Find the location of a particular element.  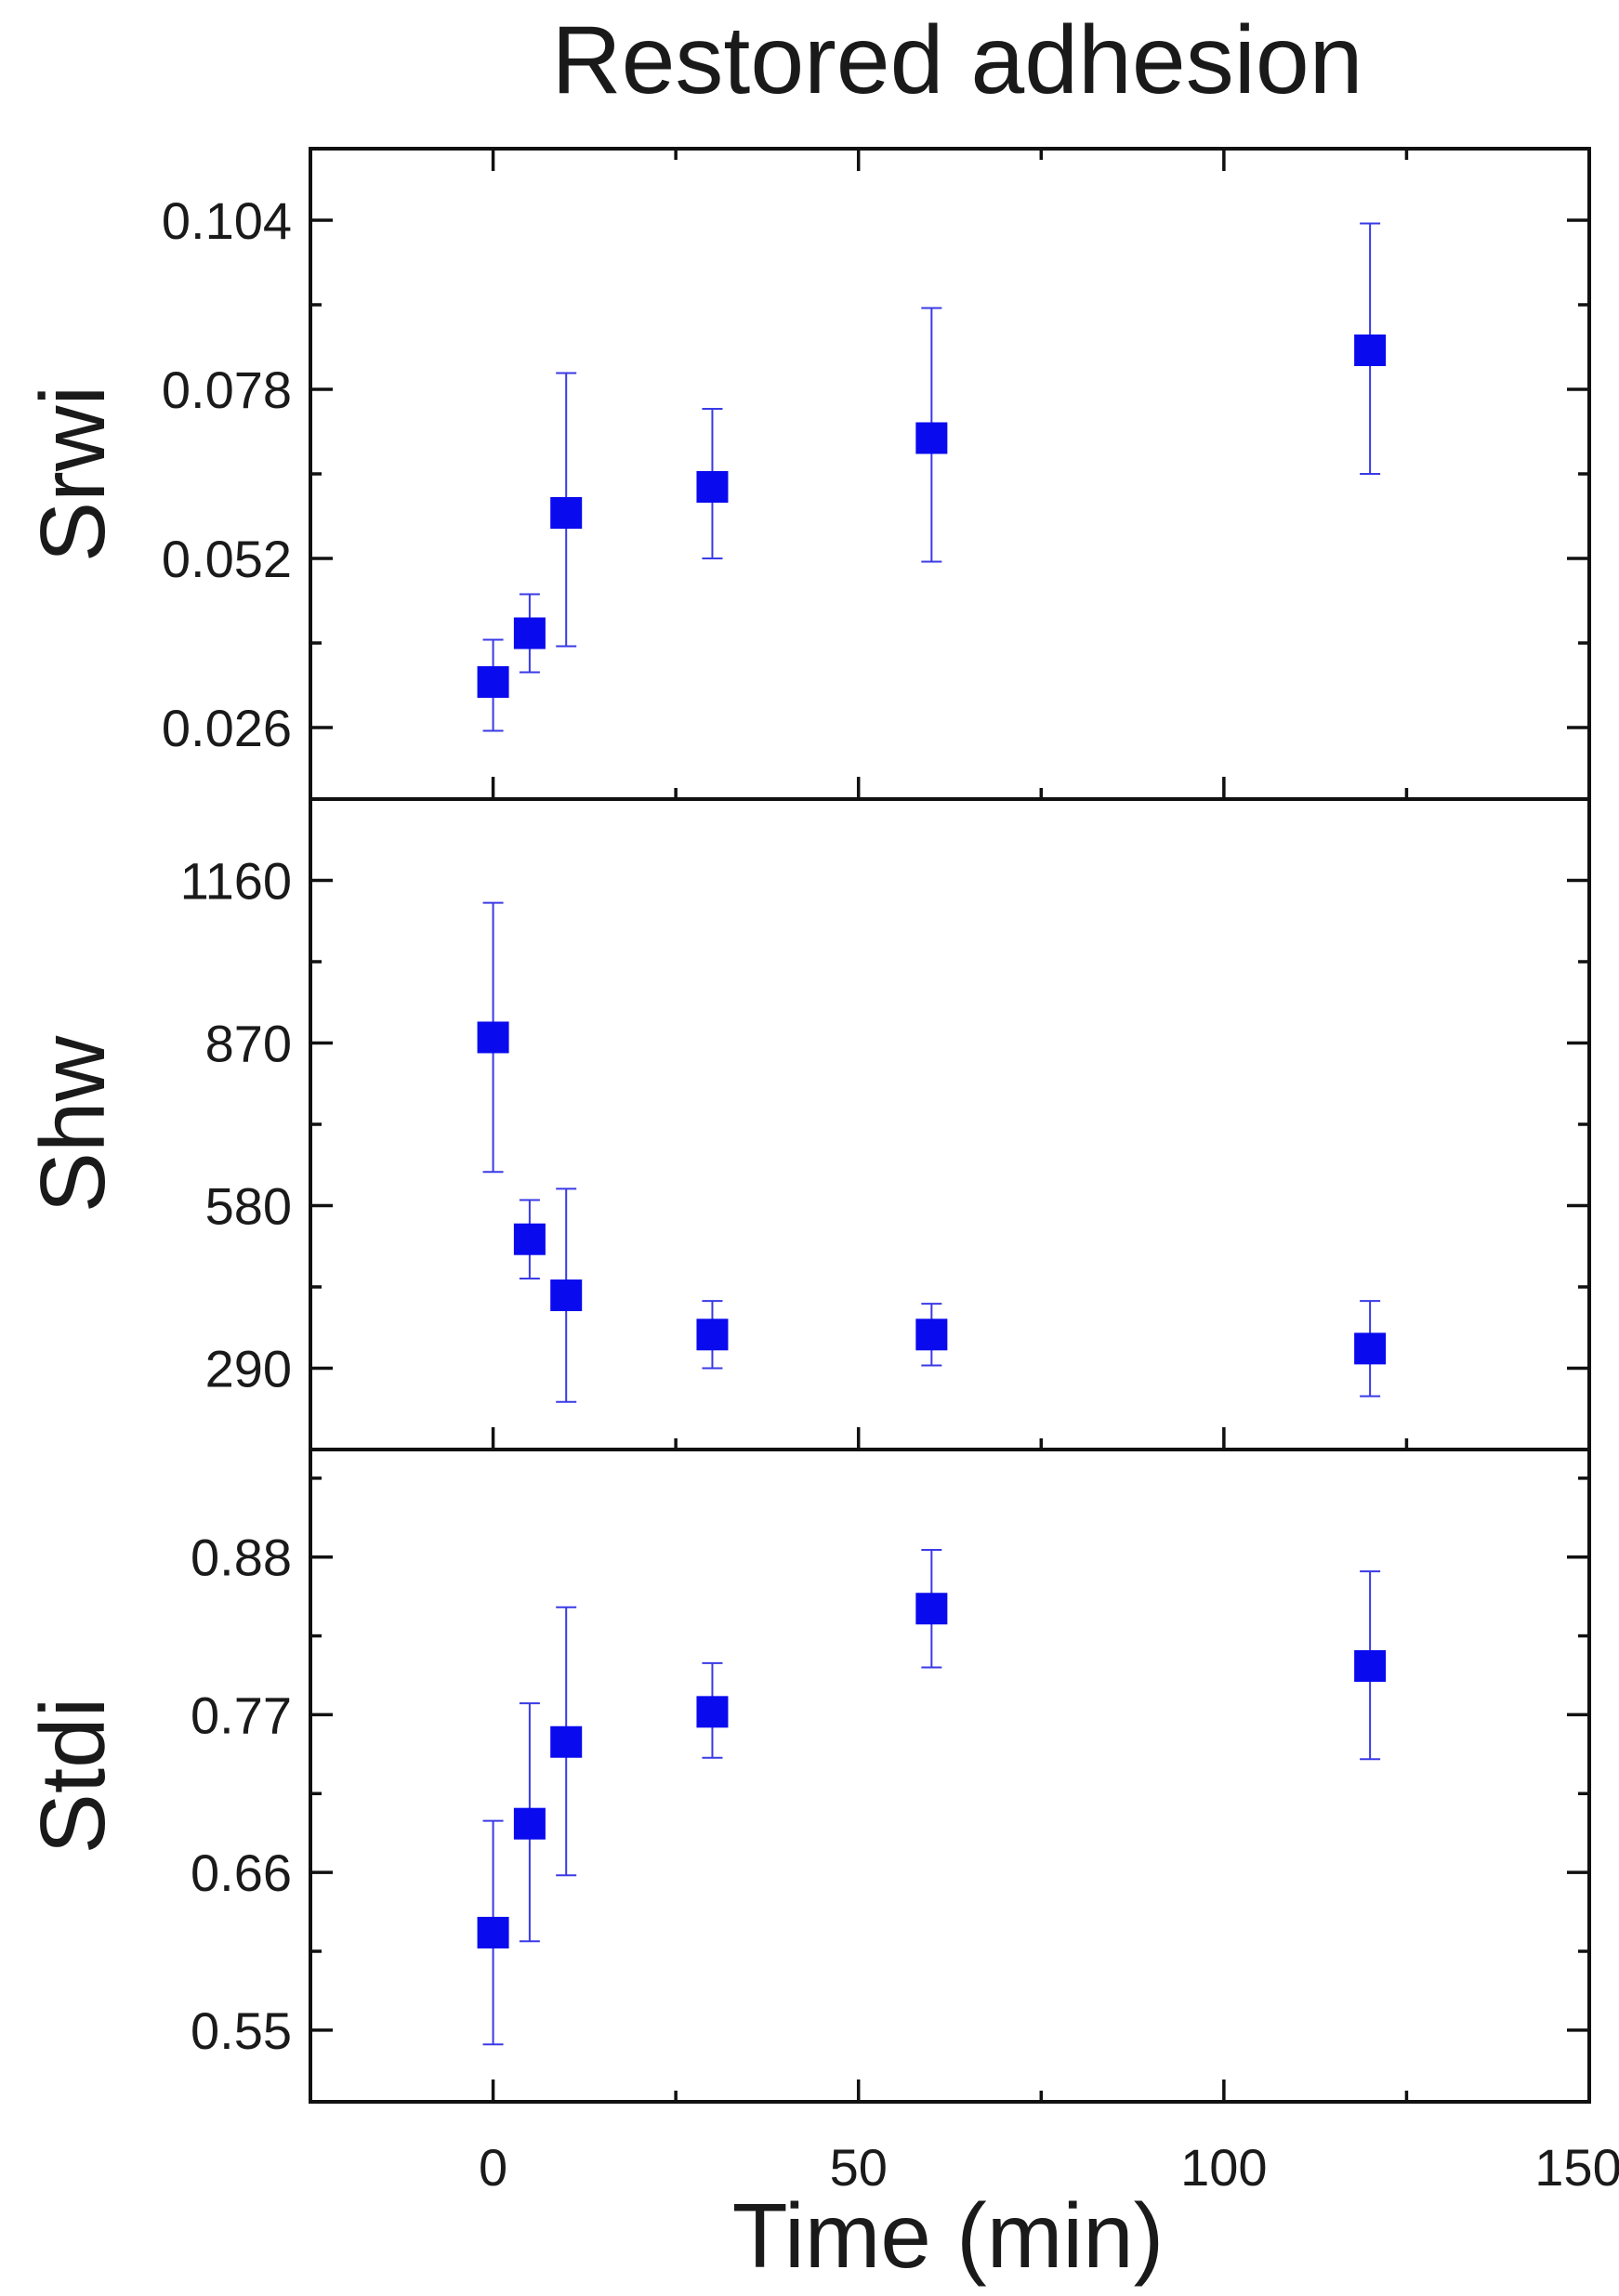

y-tick-label: 1160 is located at coordinates (236, 881).